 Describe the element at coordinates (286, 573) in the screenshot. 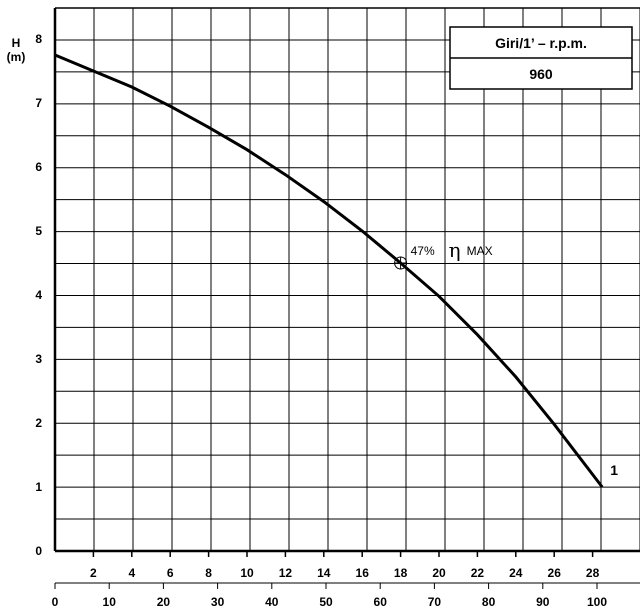

I see `x-primary-tick-label: 12` at that location.